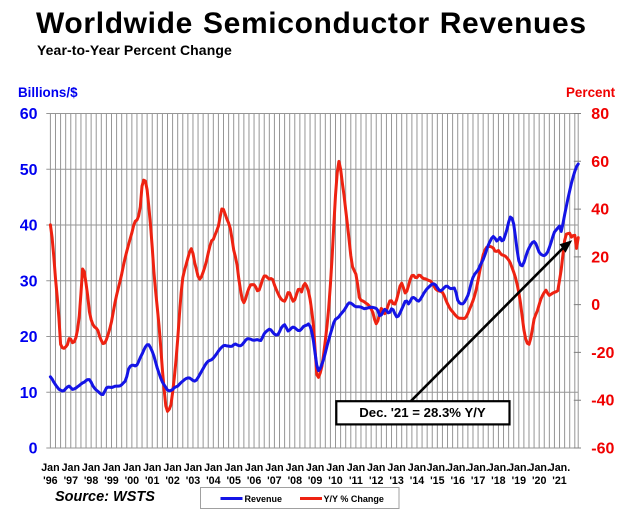 This screenshot has width=640, height=523. I want to click on svg-text: '20, so click(539, 481).